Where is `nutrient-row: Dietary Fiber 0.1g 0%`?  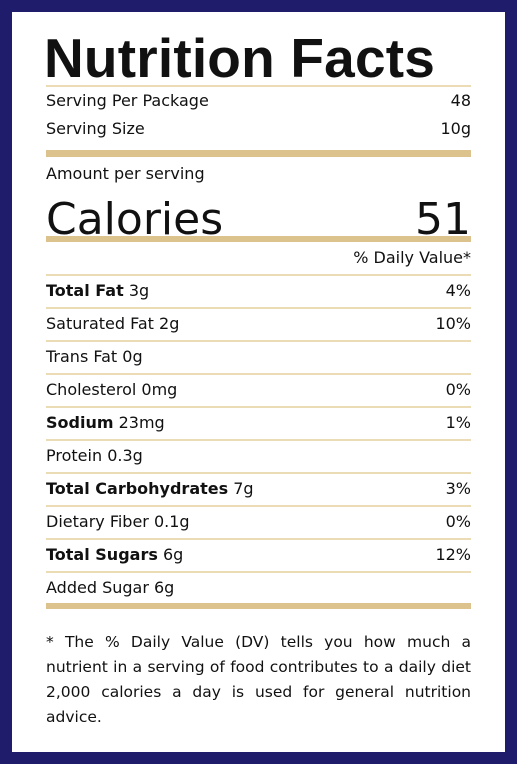 nutrient-row: Dietary Fiber 0.1g 0% is located at coordinates (258, 522).